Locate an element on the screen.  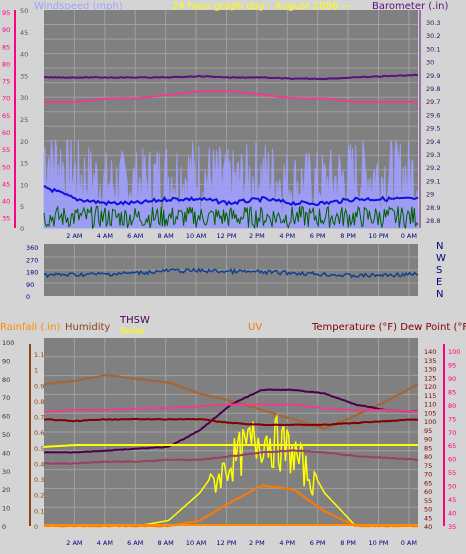
direction-tick-label: 0 is located at coordinates (28, 297).